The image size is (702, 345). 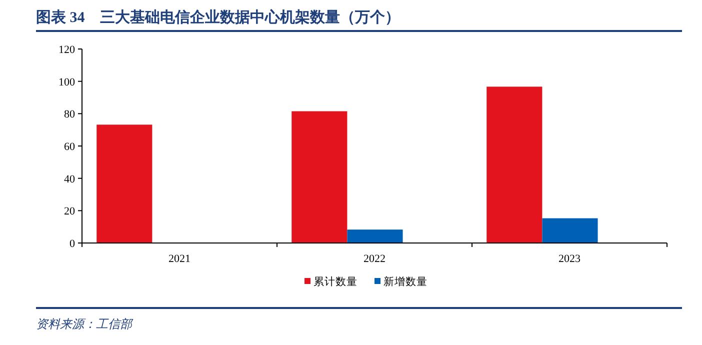 What do you see at coordinates (218, 18) in the screenshot?
I see `title: 图表 34 三大基础电信企业数据中心机架数量（万个）` at bounding box center [218, 18].